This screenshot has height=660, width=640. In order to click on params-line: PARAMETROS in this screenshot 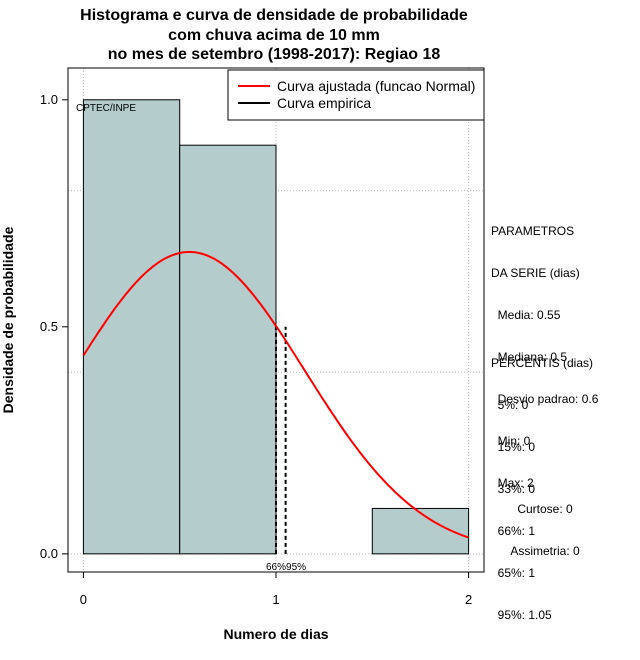, I will do `click(533, 231)`.